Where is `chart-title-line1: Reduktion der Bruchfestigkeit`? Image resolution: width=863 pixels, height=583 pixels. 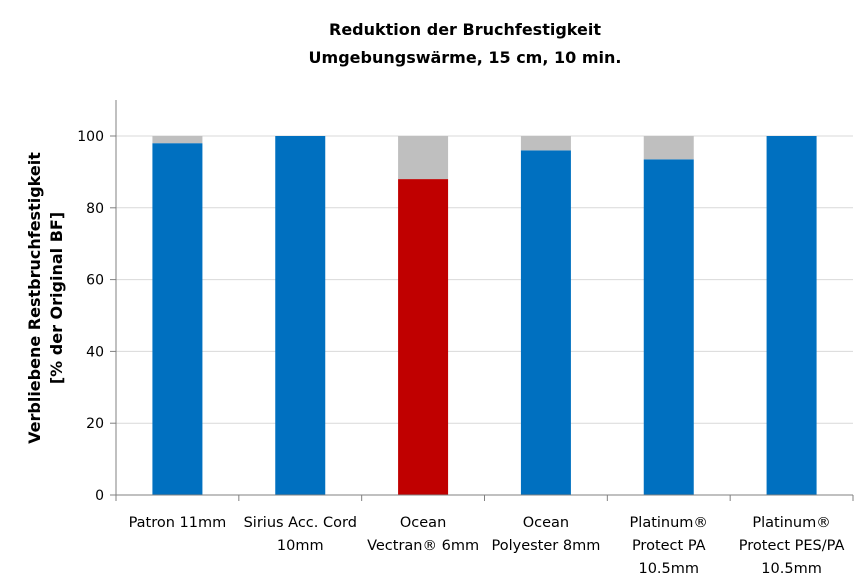
chart-title-line1: Reduktion der Bruchfestigkeit is located at coordinates (465, 29).